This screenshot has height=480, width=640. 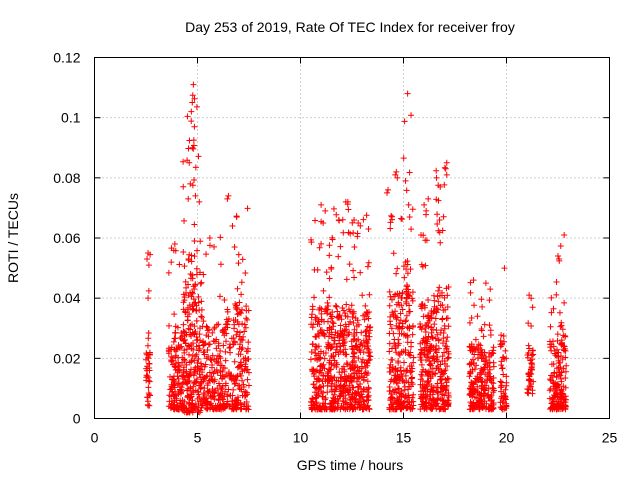 I want to click on y-tick-label: 0.04, so click(x=66, y=298).